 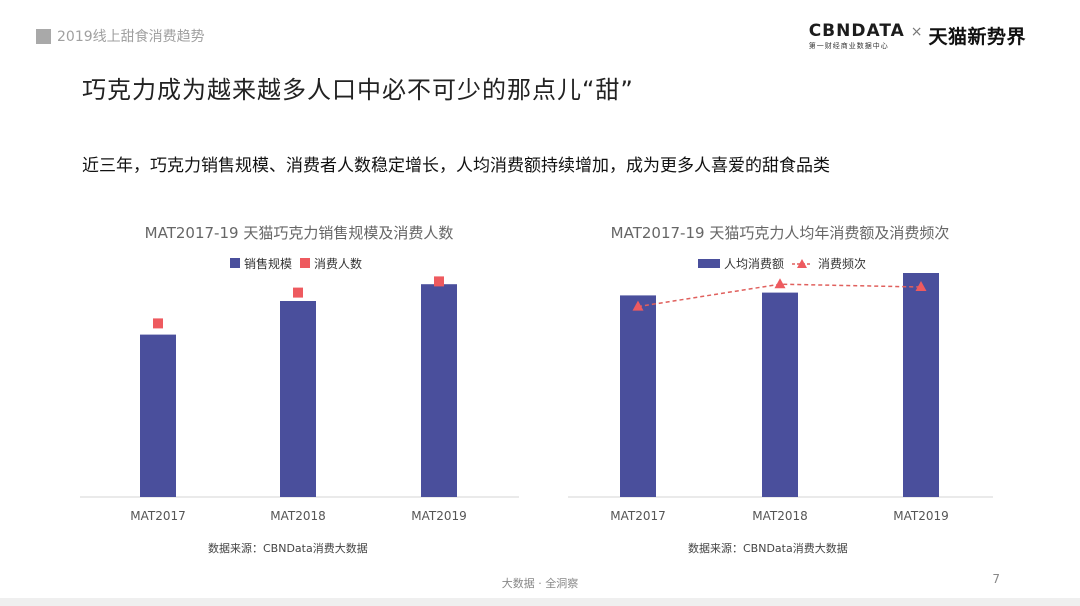 I want to click on chart-2-x-tick-label-2: MAT2018, so click(x=780, y=516).